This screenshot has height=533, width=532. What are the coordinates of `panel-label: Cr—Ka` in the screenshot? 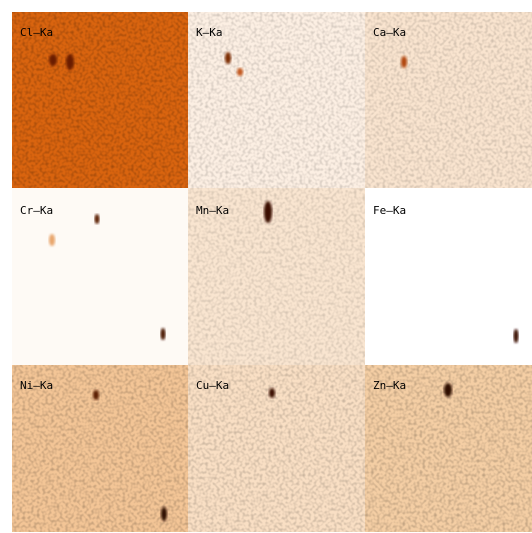 It's located at (36, 210).